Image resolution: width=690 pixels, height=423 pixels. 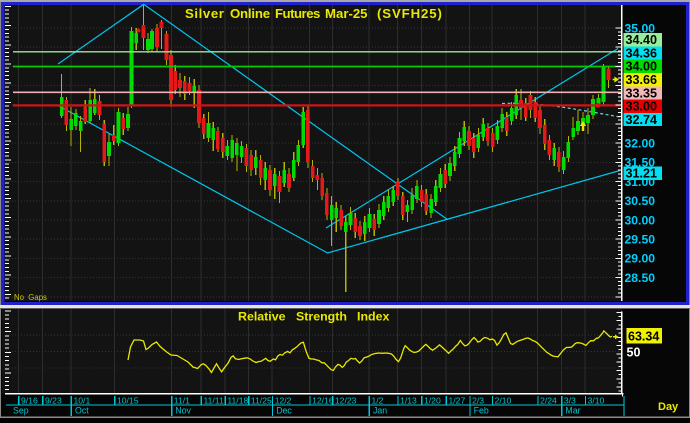 I want to click on svg-text: 63.34, so click(x=643, y=337).